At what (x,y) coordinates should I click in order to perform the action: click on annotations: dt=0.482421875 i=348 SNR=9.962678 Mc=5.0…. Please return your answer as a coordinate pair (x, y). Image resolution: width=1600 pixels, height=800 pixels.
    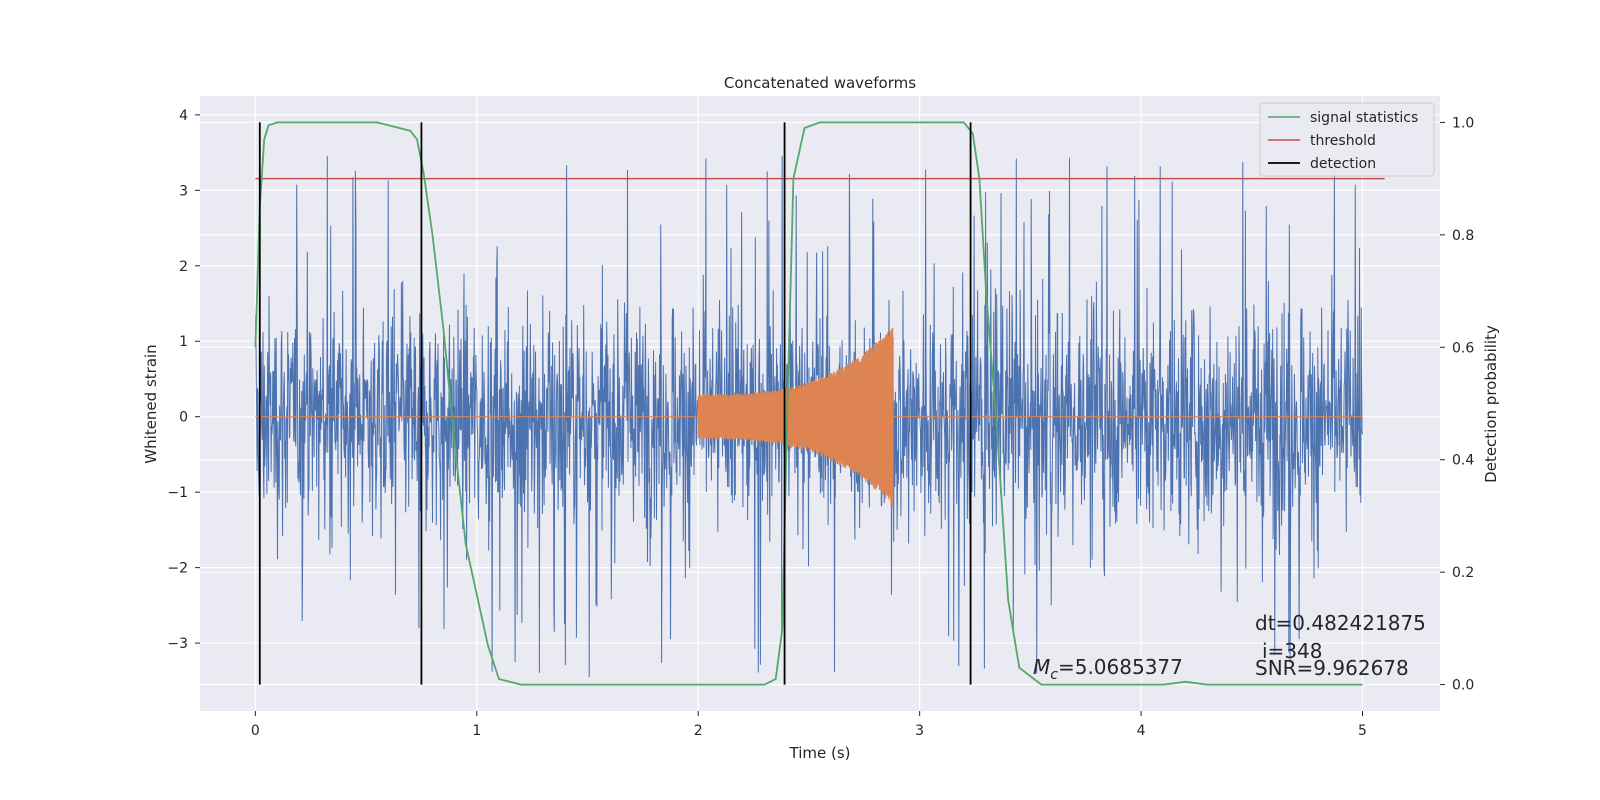
    Looking at the image, I should click on (1229, 647).